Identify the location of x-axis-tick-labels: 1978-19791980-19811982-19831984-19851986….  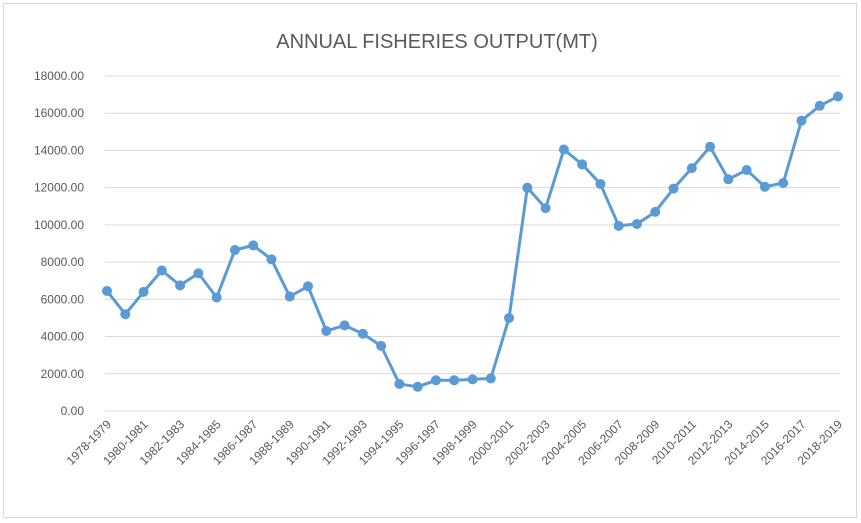
(455, 442).